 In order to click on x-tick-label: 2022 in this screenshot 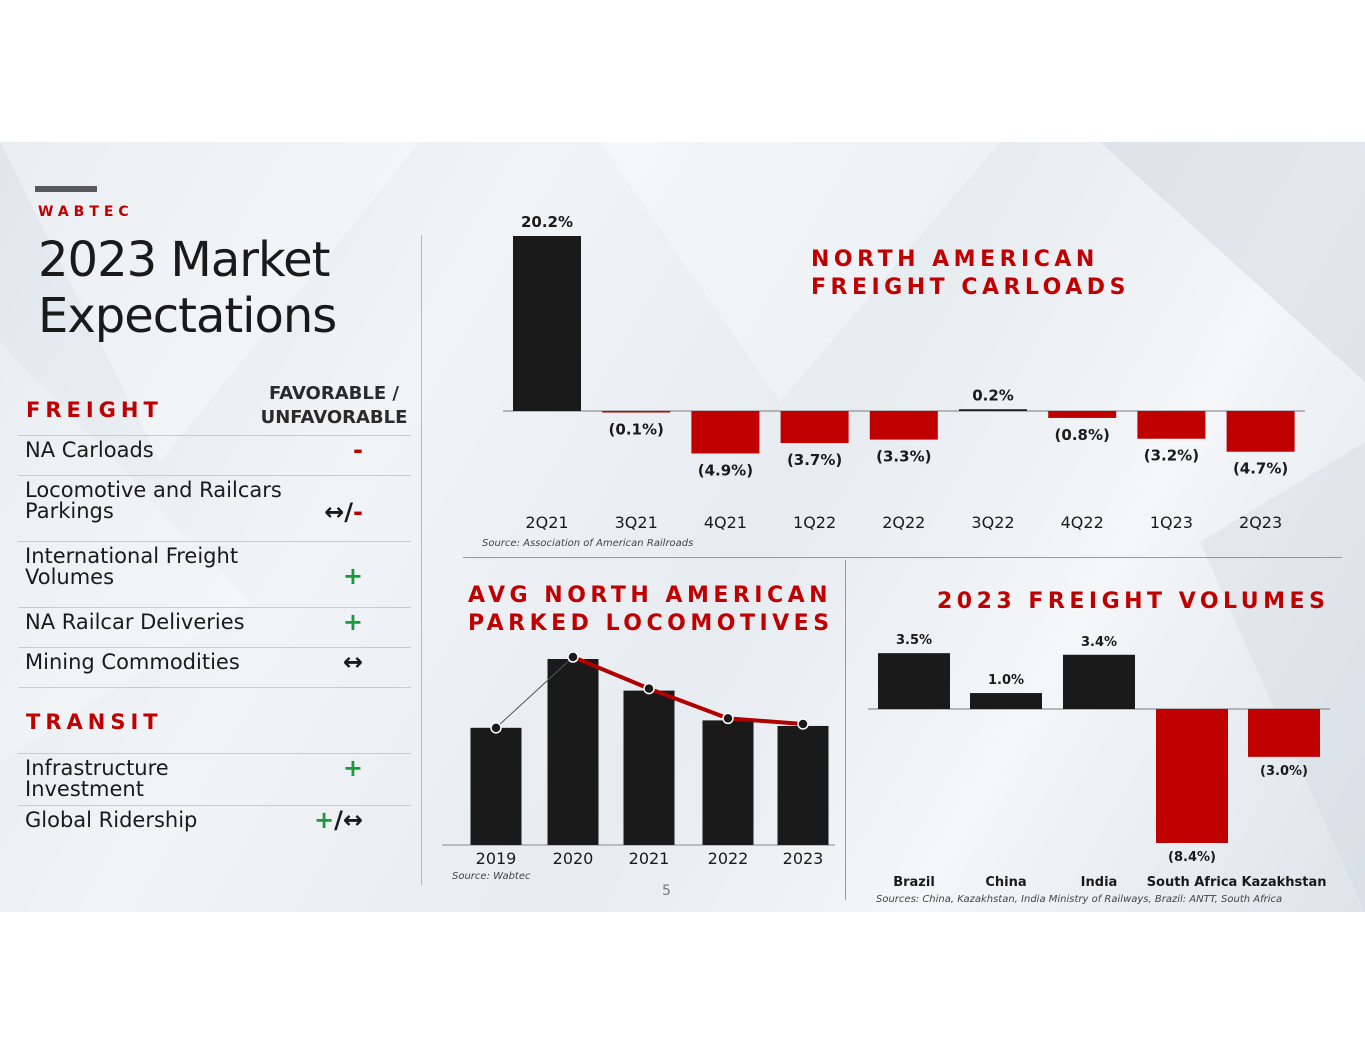, I will do `click(728, 858)`.